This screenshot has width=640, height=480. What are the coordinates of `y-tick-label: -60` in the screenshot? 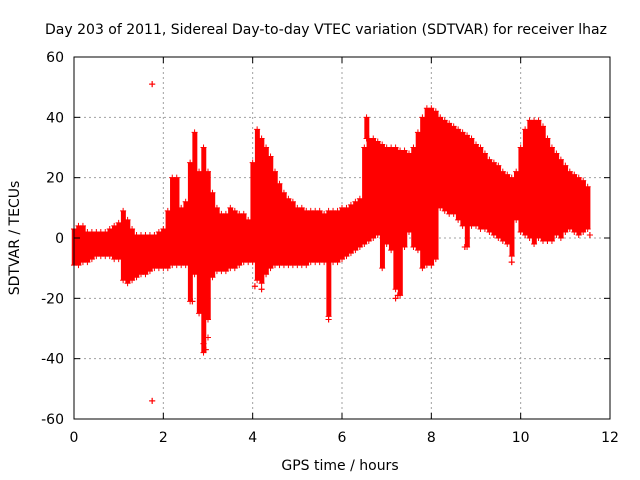 It's located at (52, 420).